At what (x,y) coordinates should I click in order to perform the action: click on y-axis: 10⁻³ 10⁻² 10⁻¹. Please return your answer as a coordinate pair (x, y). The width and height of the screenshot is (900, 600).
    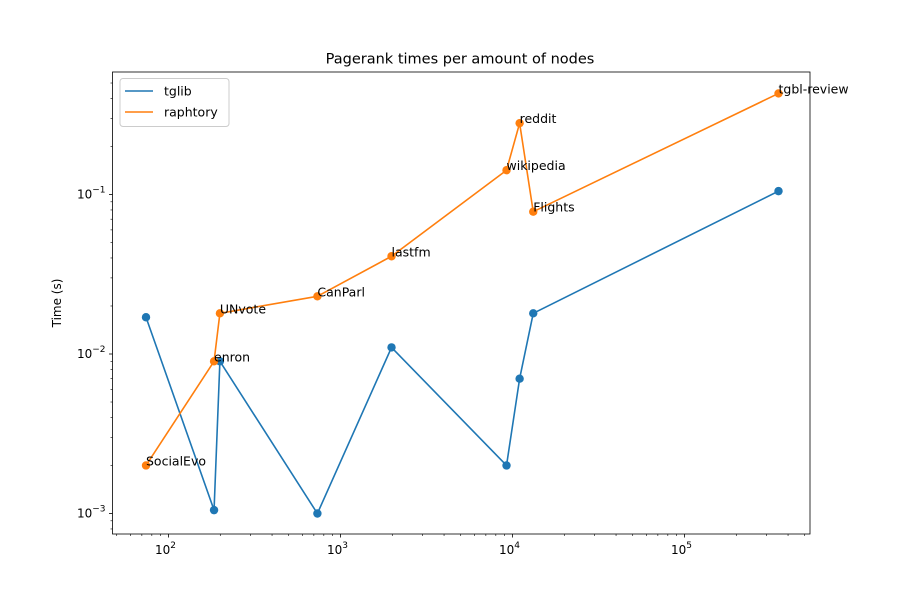
    Looking at the image, I should click on (95, 353).